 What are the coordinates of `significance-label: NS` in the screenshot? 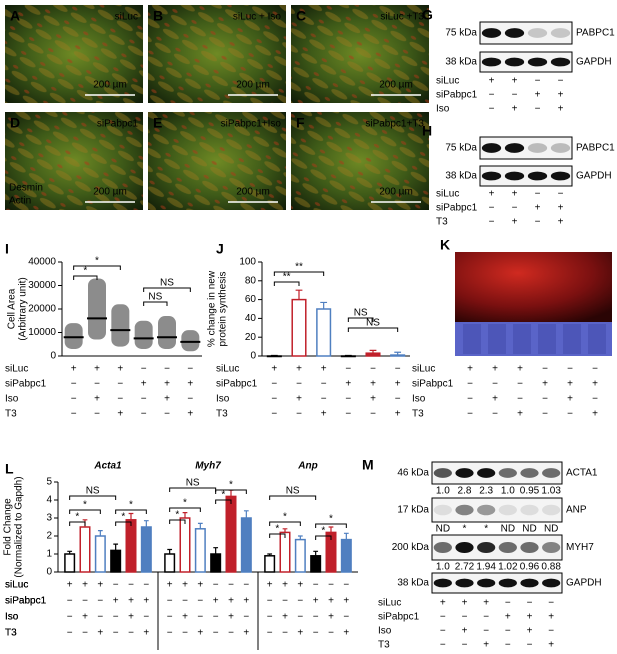 It's located at (193, 483).